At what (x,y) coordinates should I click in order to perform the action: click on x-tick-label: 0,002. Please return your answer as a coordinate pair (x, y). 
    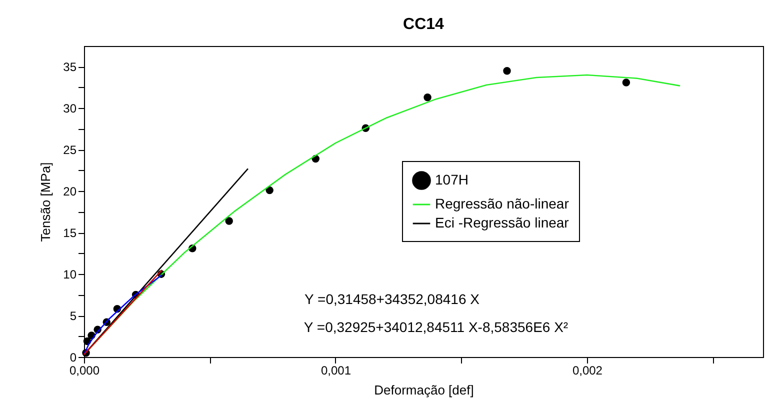
    Looking at the image, I should click on (587, 371).